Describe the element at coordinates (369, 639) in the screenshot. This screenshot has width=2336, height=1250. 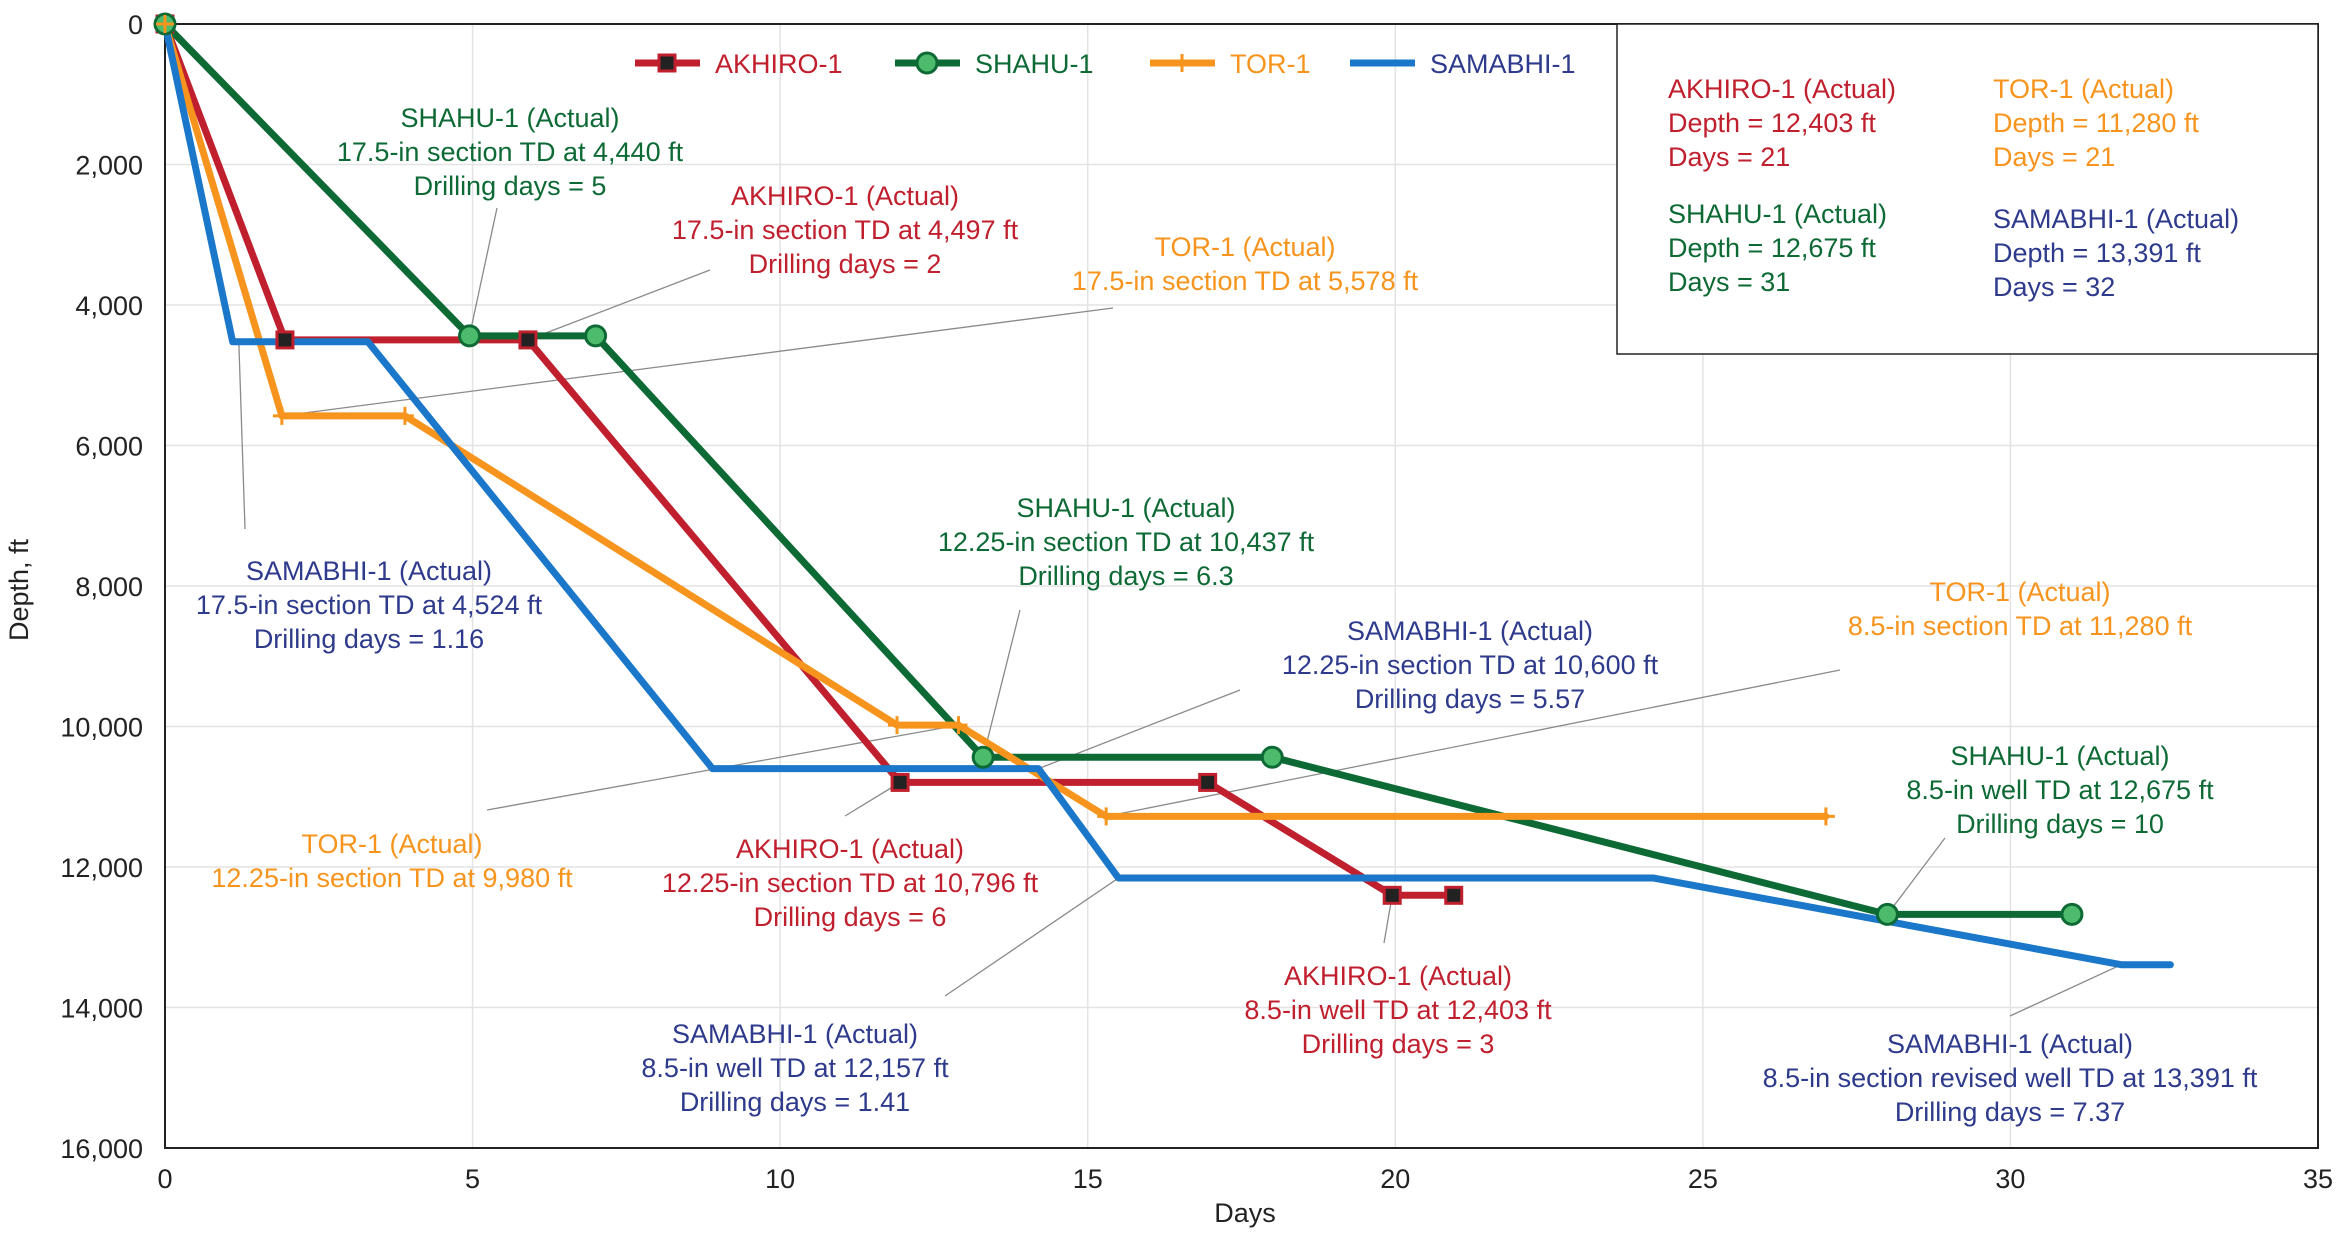
I see `annotation-line: Drilling days = 1.16` at that location.